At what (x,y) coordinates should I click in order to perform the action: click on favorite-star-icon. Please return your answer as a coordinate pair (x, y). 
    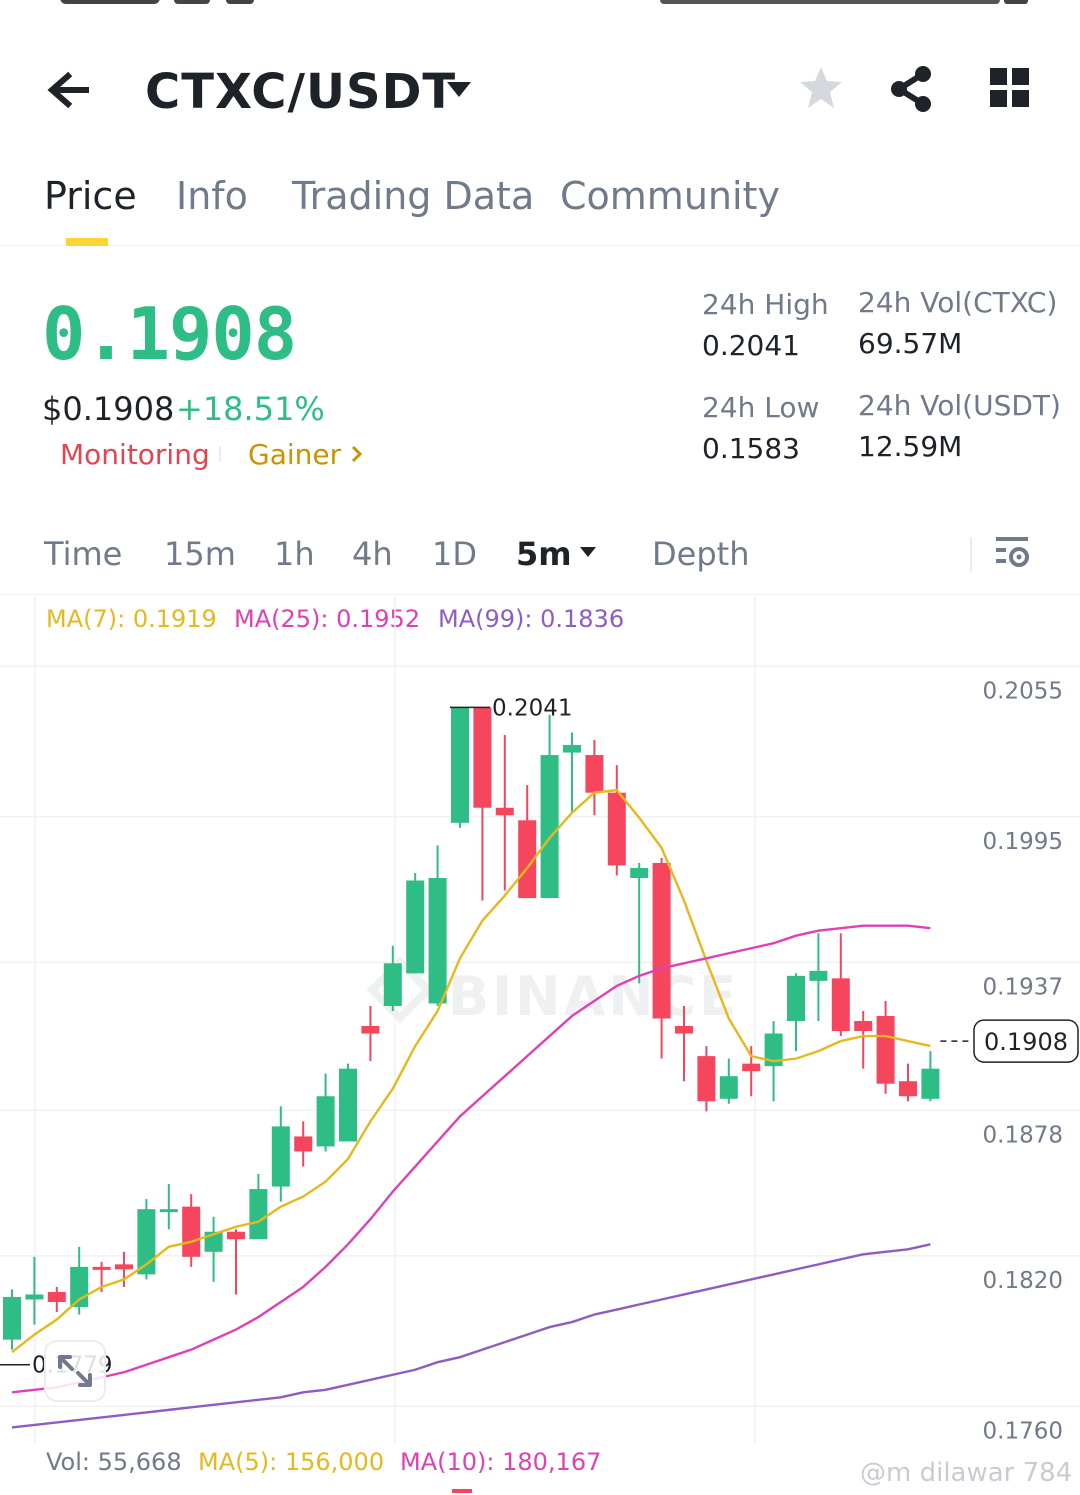
    Looking at the image, I should click on (821, 88).